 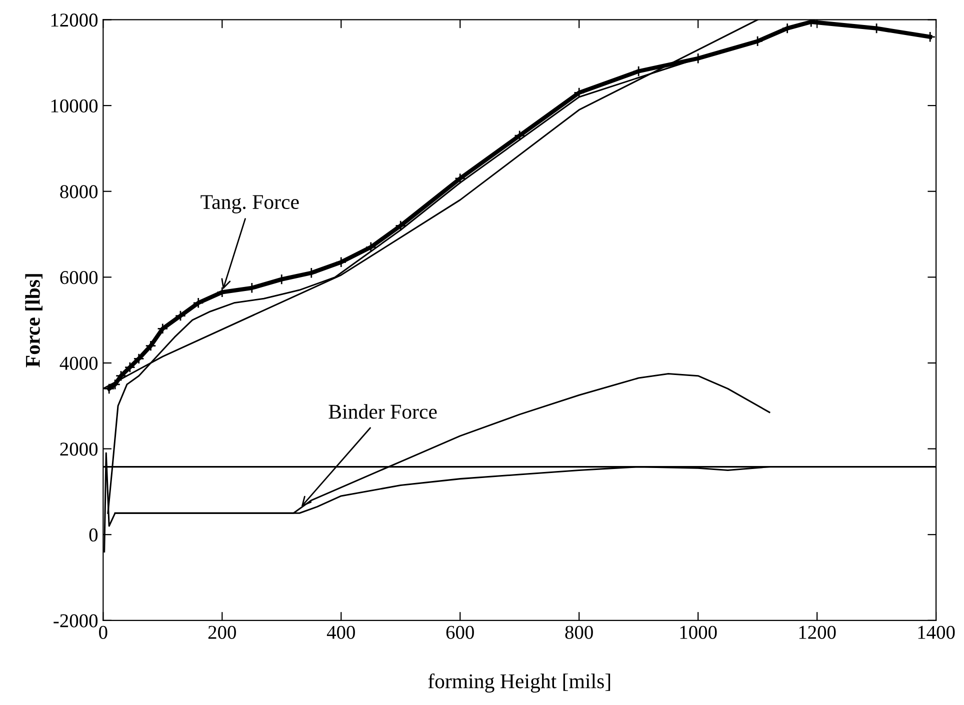 I want to click on y-tick-label: 6000, so click(x=79, y=277).